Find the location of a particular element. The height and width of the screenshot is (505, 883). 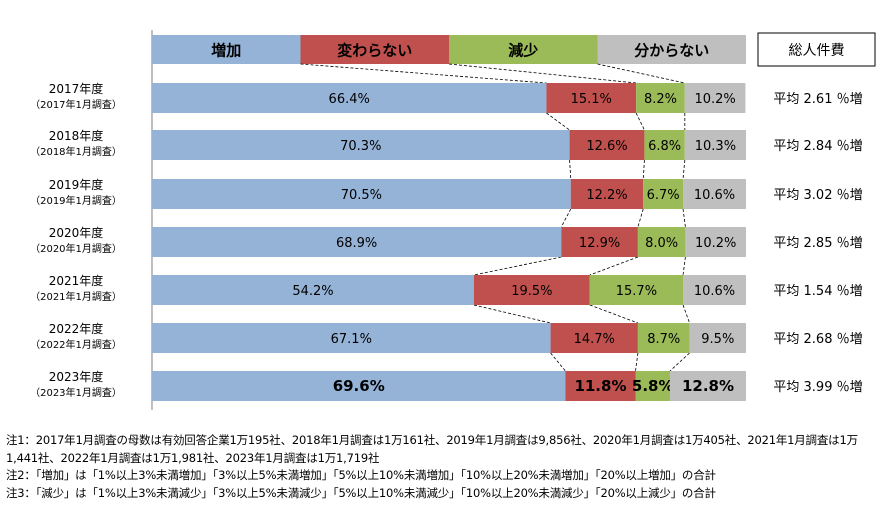

data-label: 8.0% is located at coordinates (661, 243).